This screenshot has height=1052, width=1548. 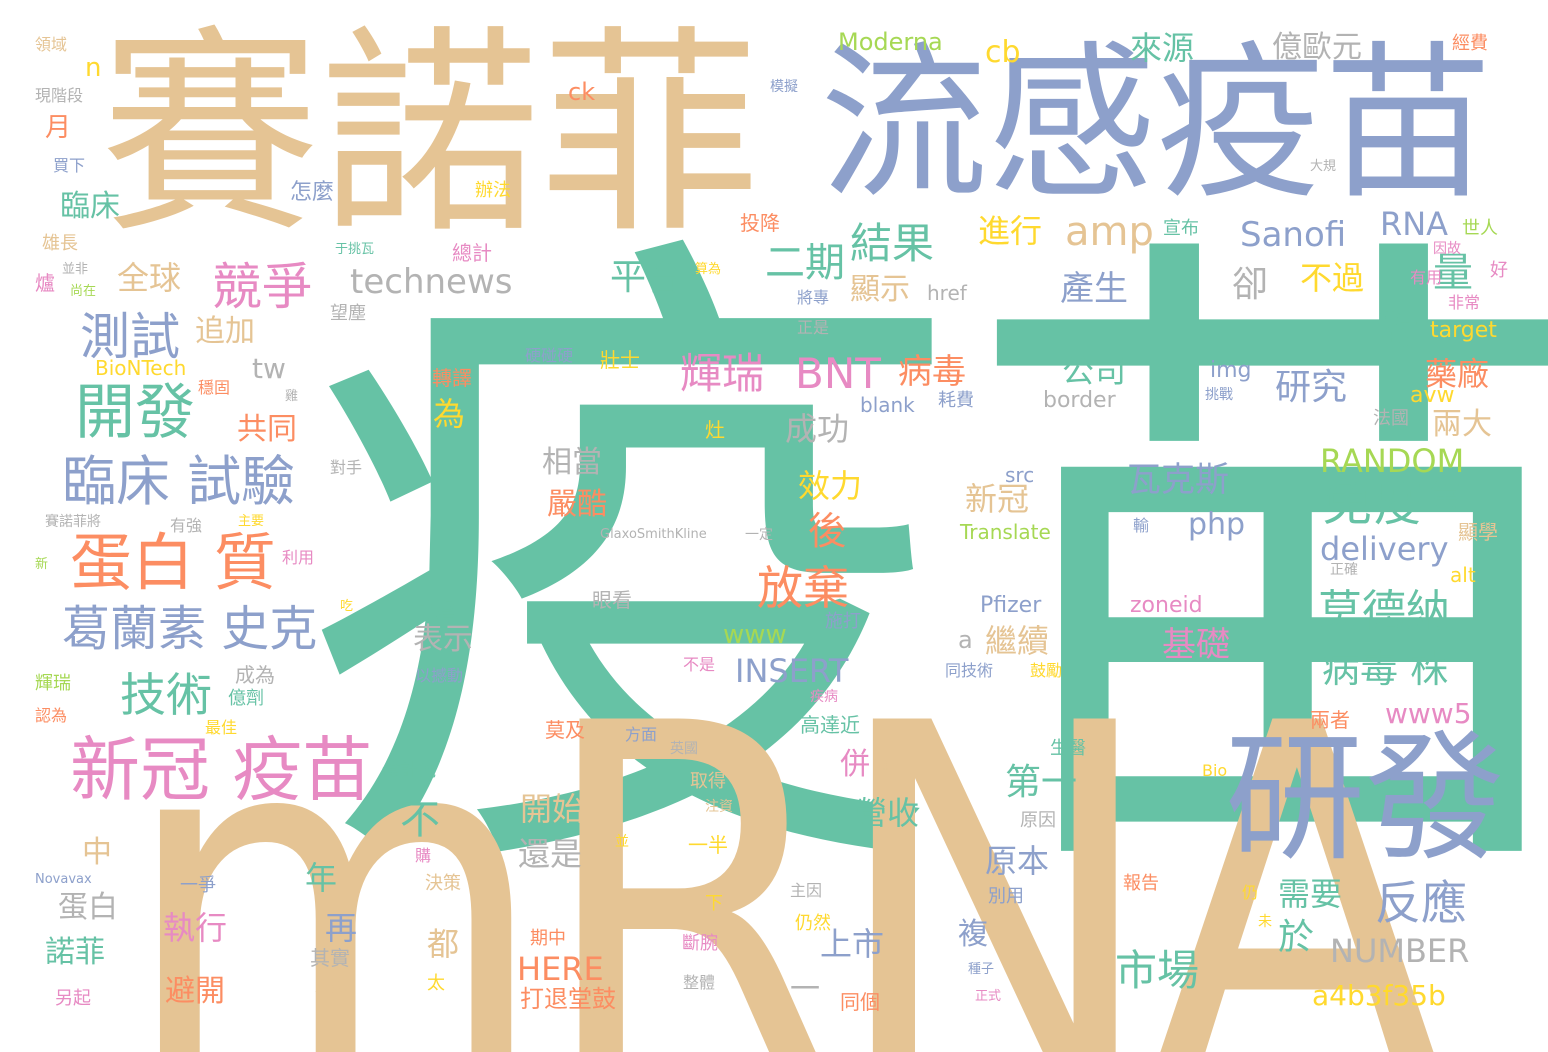 What do you see at coordinates (898, 770) in the screenshot?
I see `word: 數以` at bounding box center [898, 770].